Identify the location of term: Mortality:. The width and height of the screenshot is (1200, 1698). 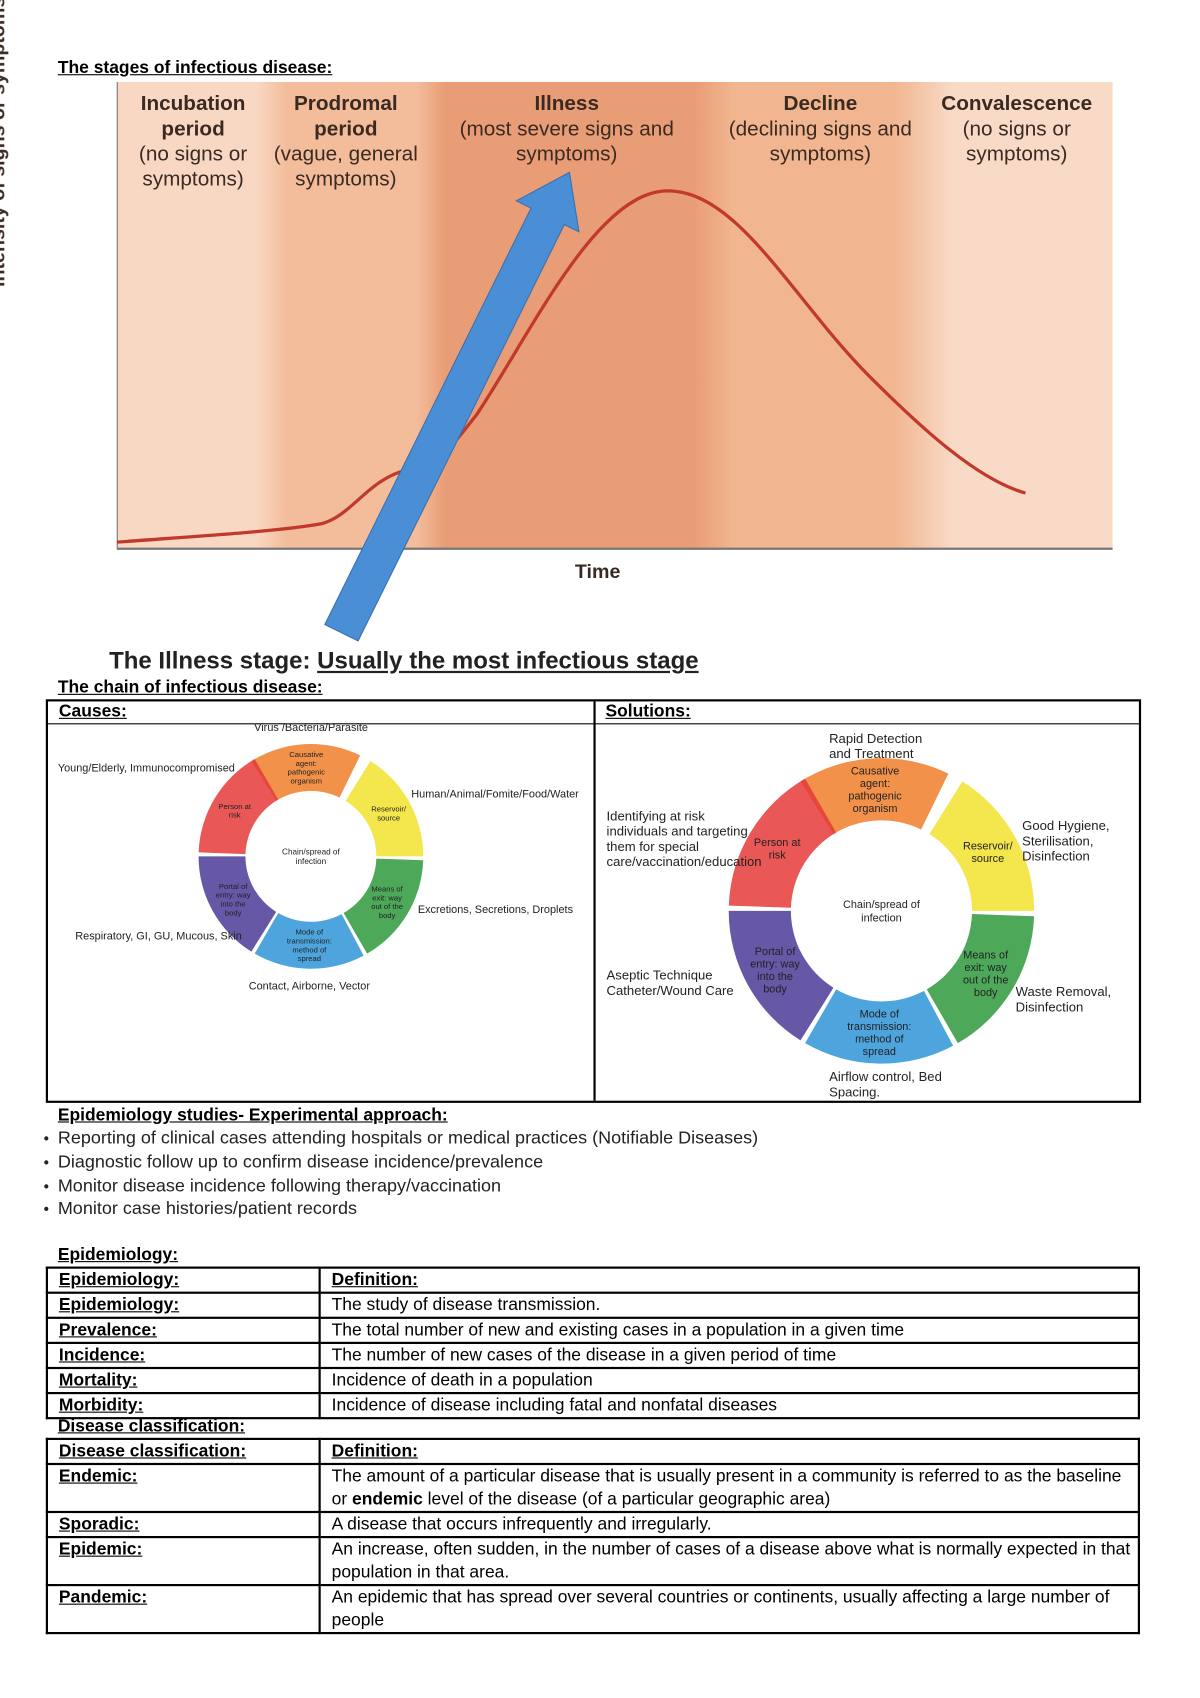
(183, 1380).